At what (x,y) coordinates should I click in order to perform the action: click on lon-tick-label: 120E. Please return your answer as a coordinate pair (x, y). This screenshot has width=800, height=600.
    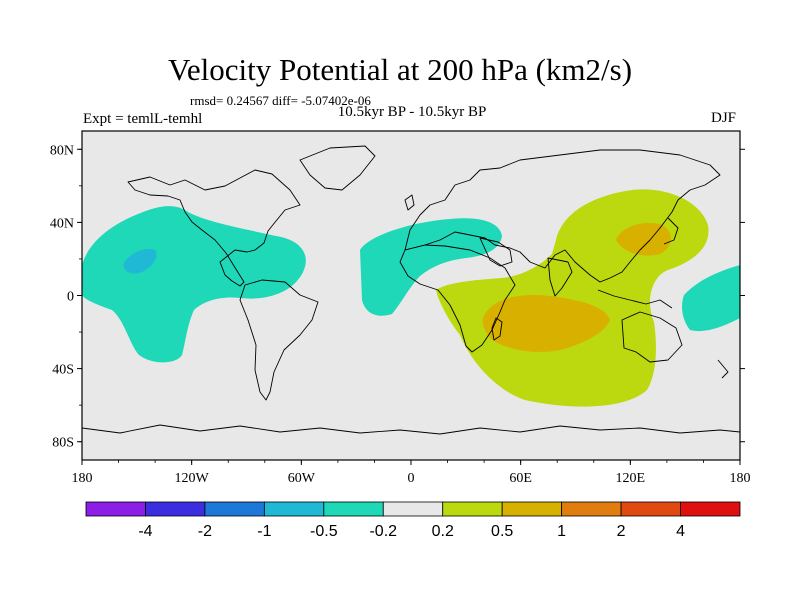
    Looking at the image, I should click on (631, 478).